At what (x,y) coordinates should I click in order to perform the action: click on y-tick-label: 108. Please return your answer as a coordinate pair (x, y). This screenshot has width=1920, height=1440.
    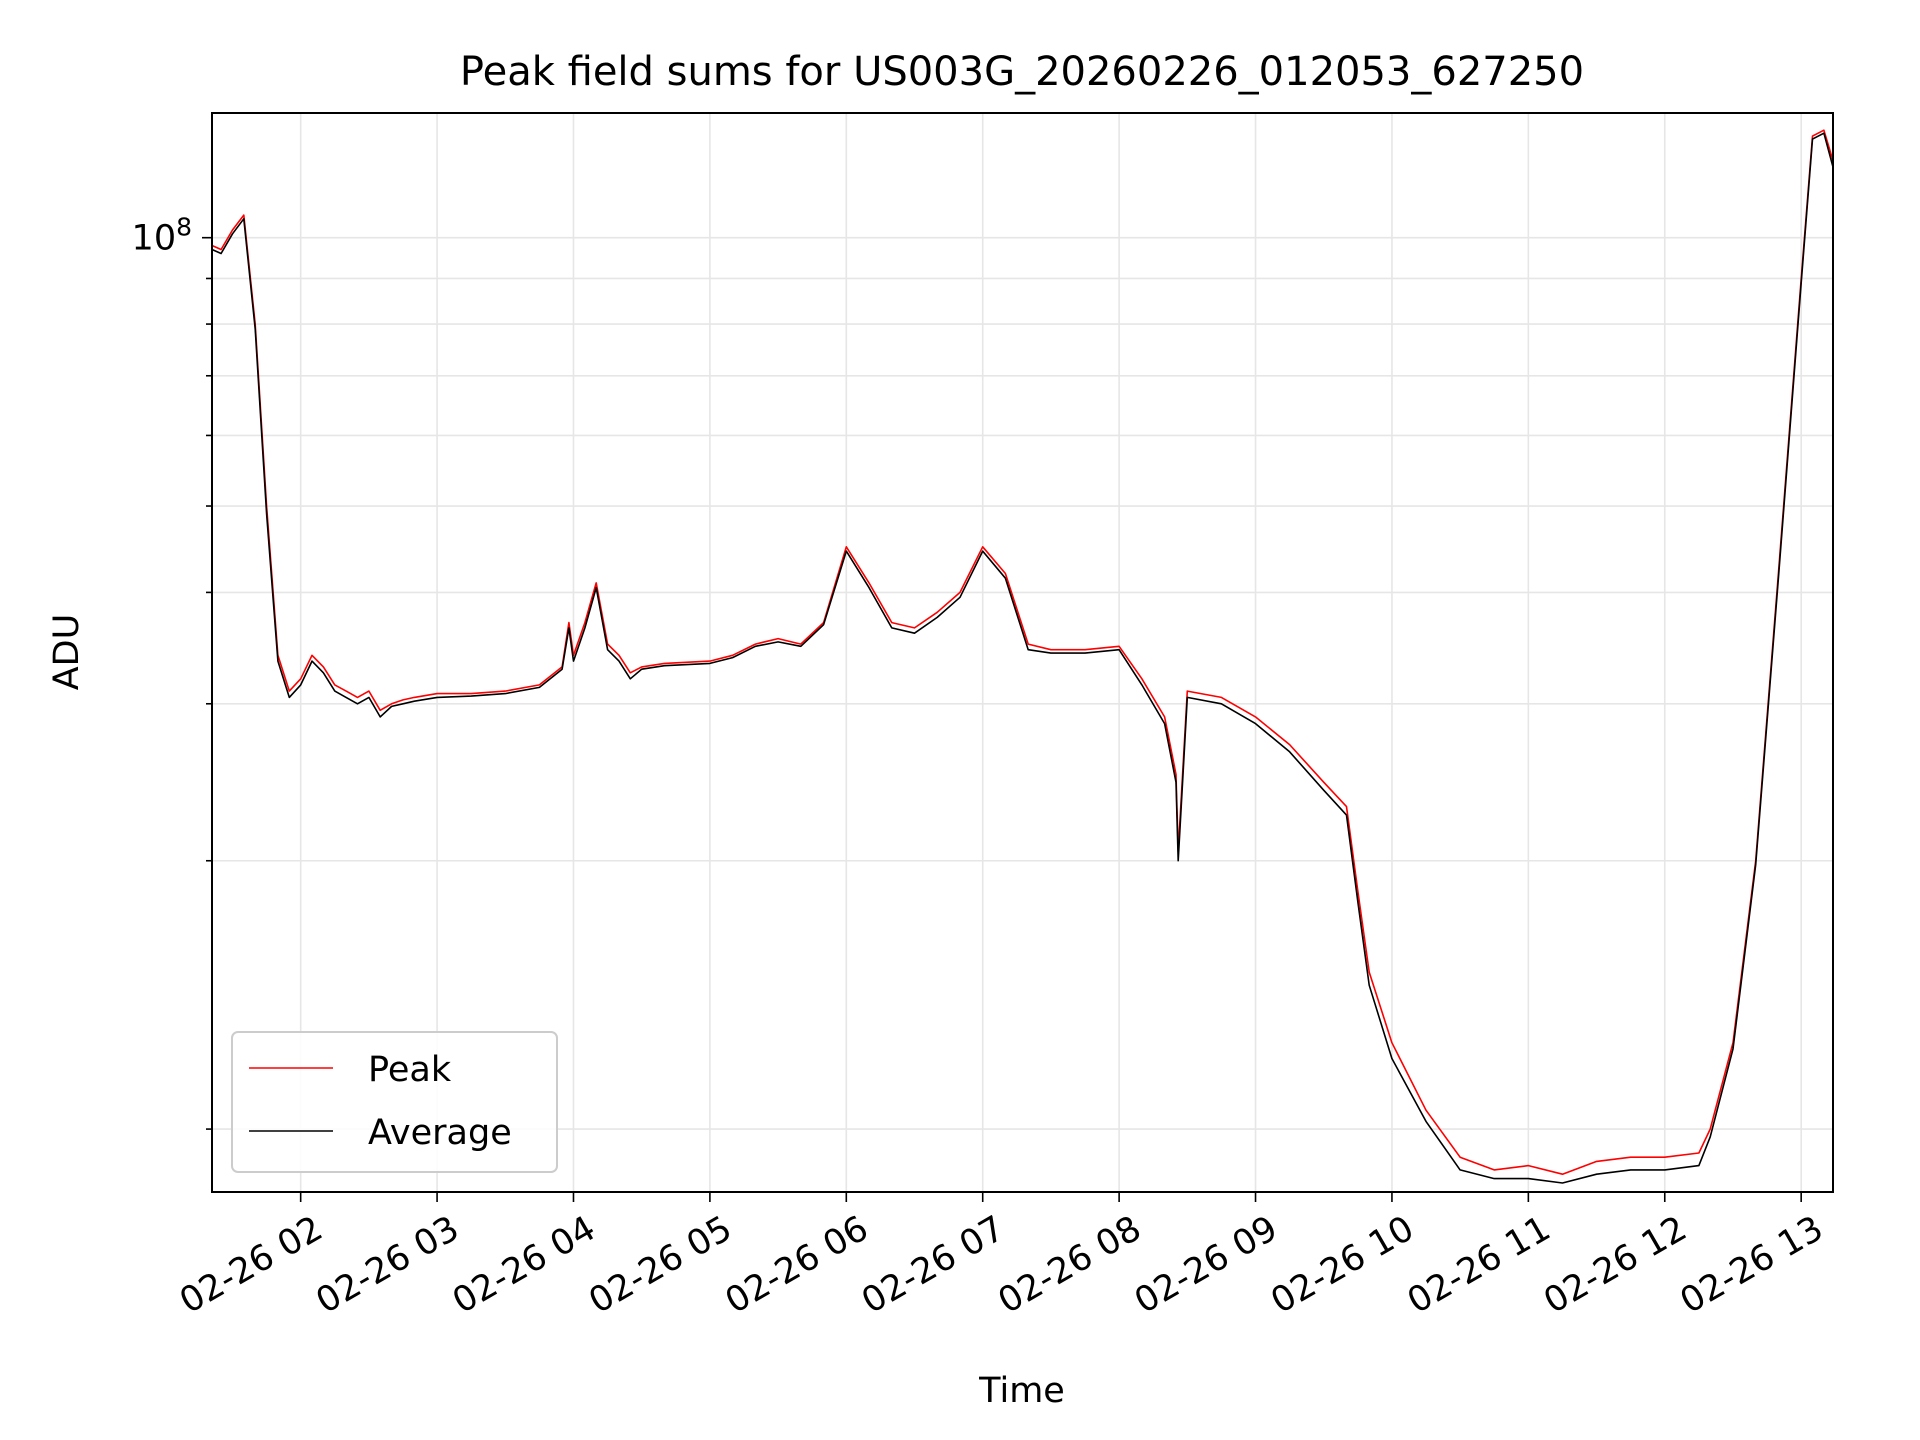
    Looking at the image, I should click on (162, 236).